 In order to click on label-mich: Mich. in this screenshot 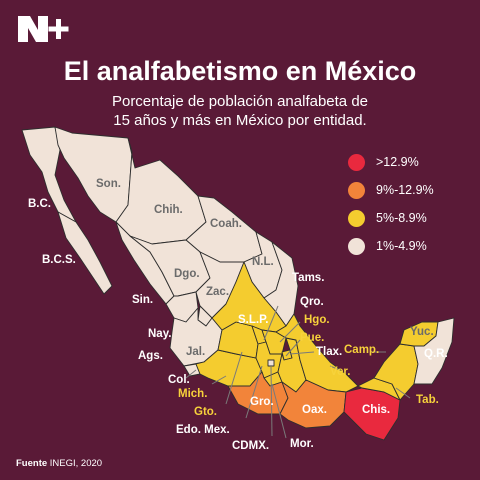, I will do `click(193, 394)`.